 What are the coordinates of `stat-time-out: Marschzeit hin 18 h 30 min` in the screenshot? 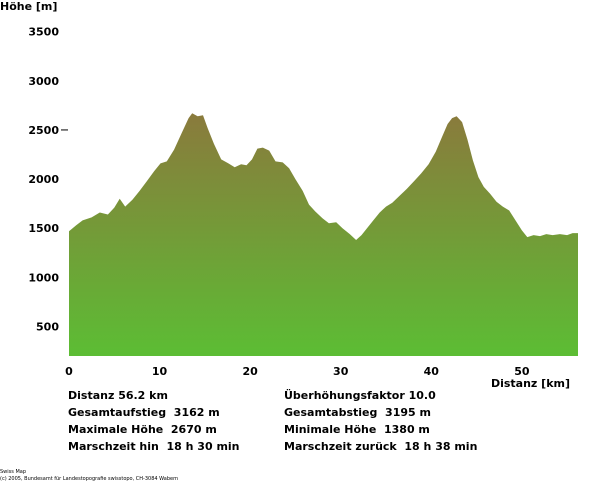 It's located at (154, 446).